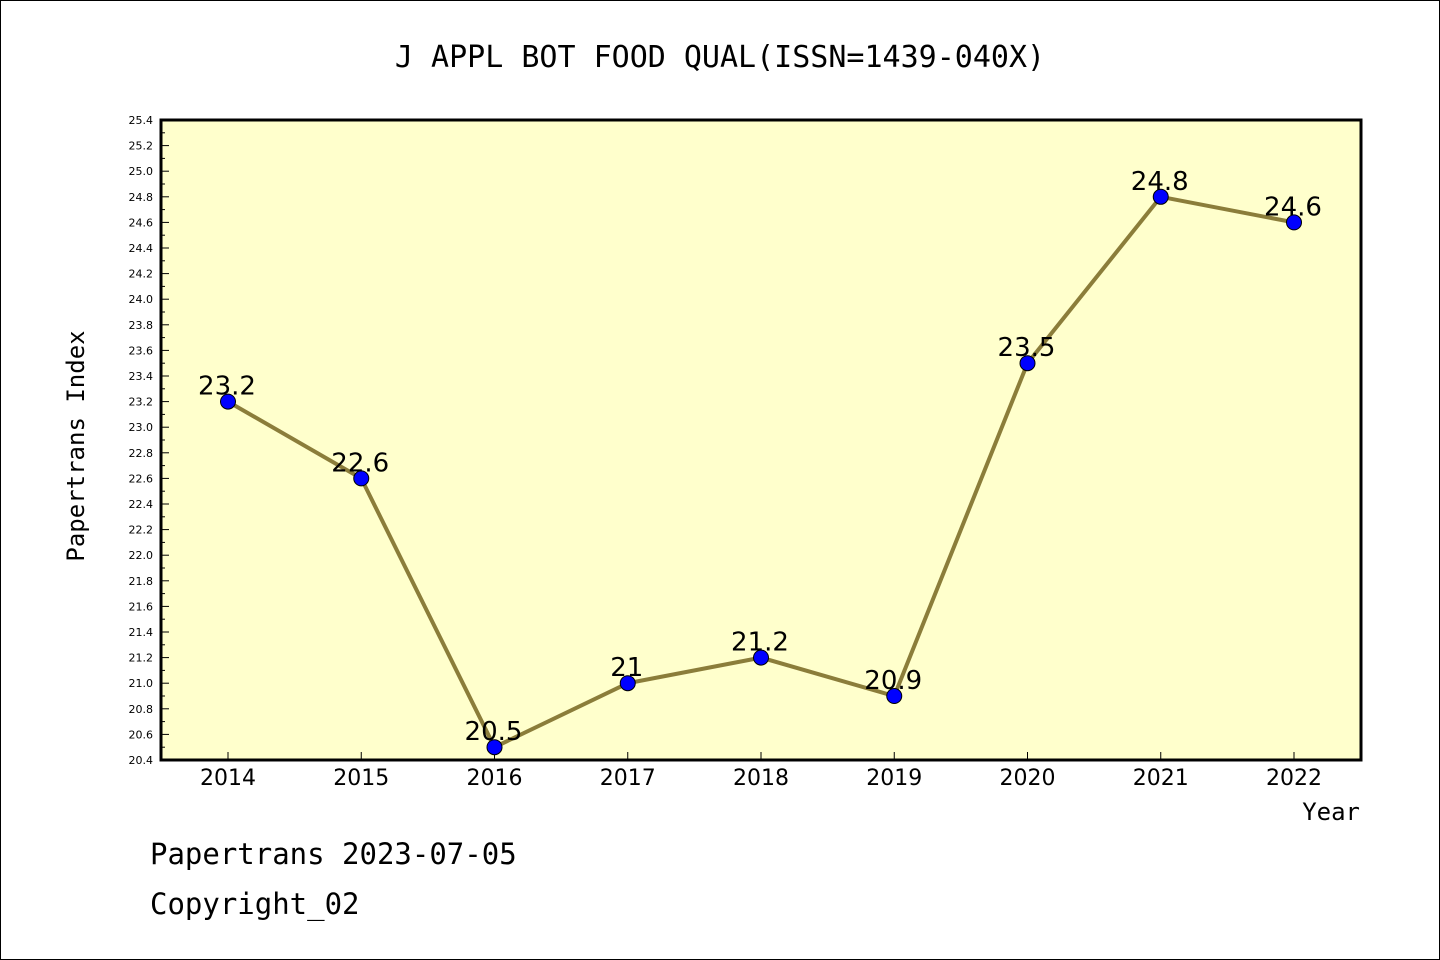  I want to click on y-tick-label: 22.2, so click(141, 530).